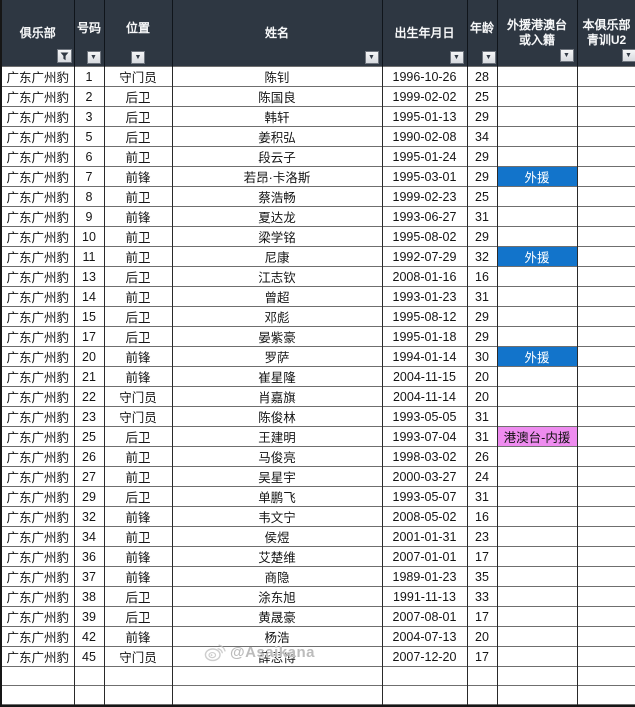  Describe the element at coordinates (424, 397) in the screenshot. I see `cell-dob: 2004-11-14` at that location.